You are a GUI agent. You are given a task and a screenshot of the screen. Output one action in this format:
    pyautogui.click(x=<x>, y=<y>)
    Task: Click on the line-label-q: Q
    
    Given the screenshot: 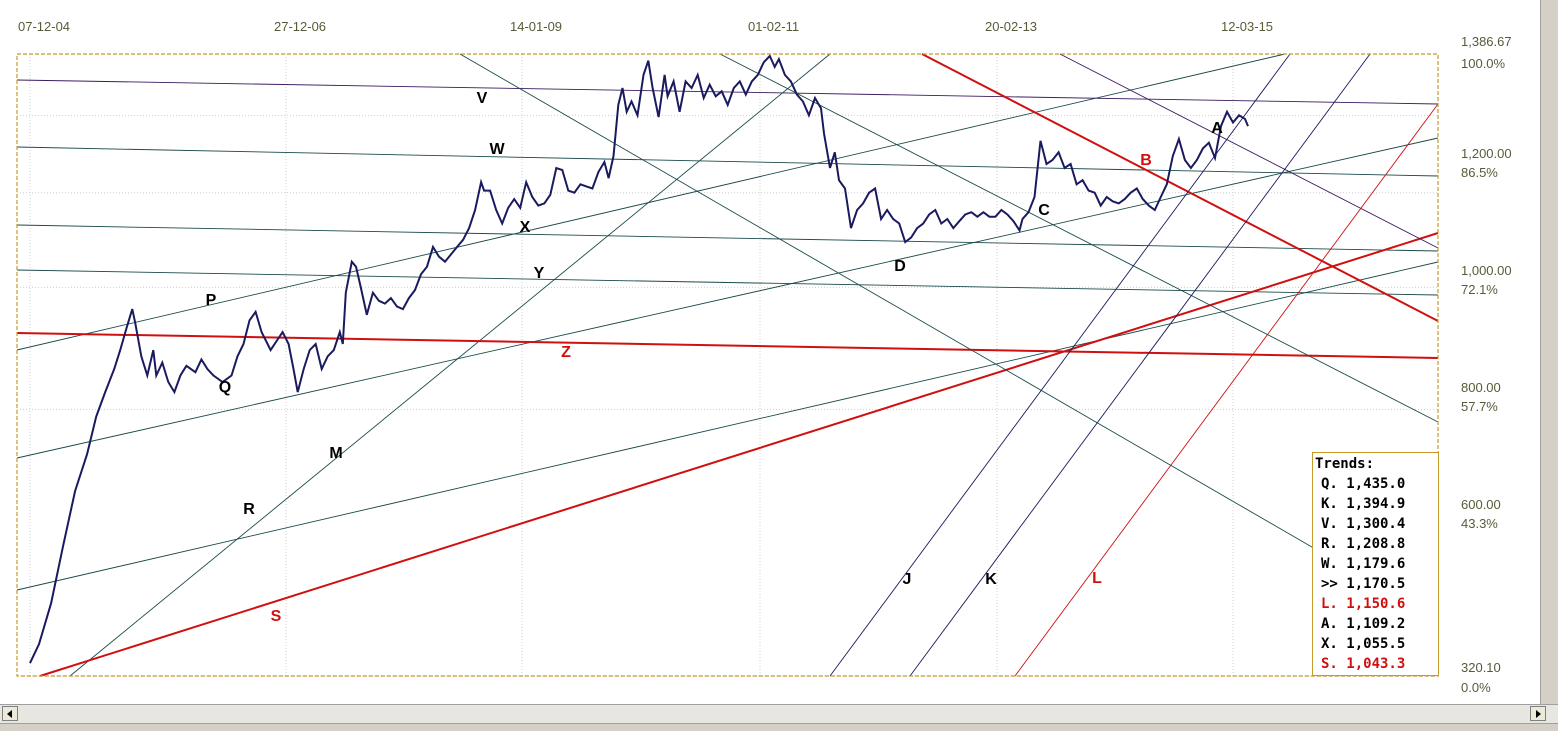 What is the action you would take?
    pyautogui.click(x=225, y=387)
    